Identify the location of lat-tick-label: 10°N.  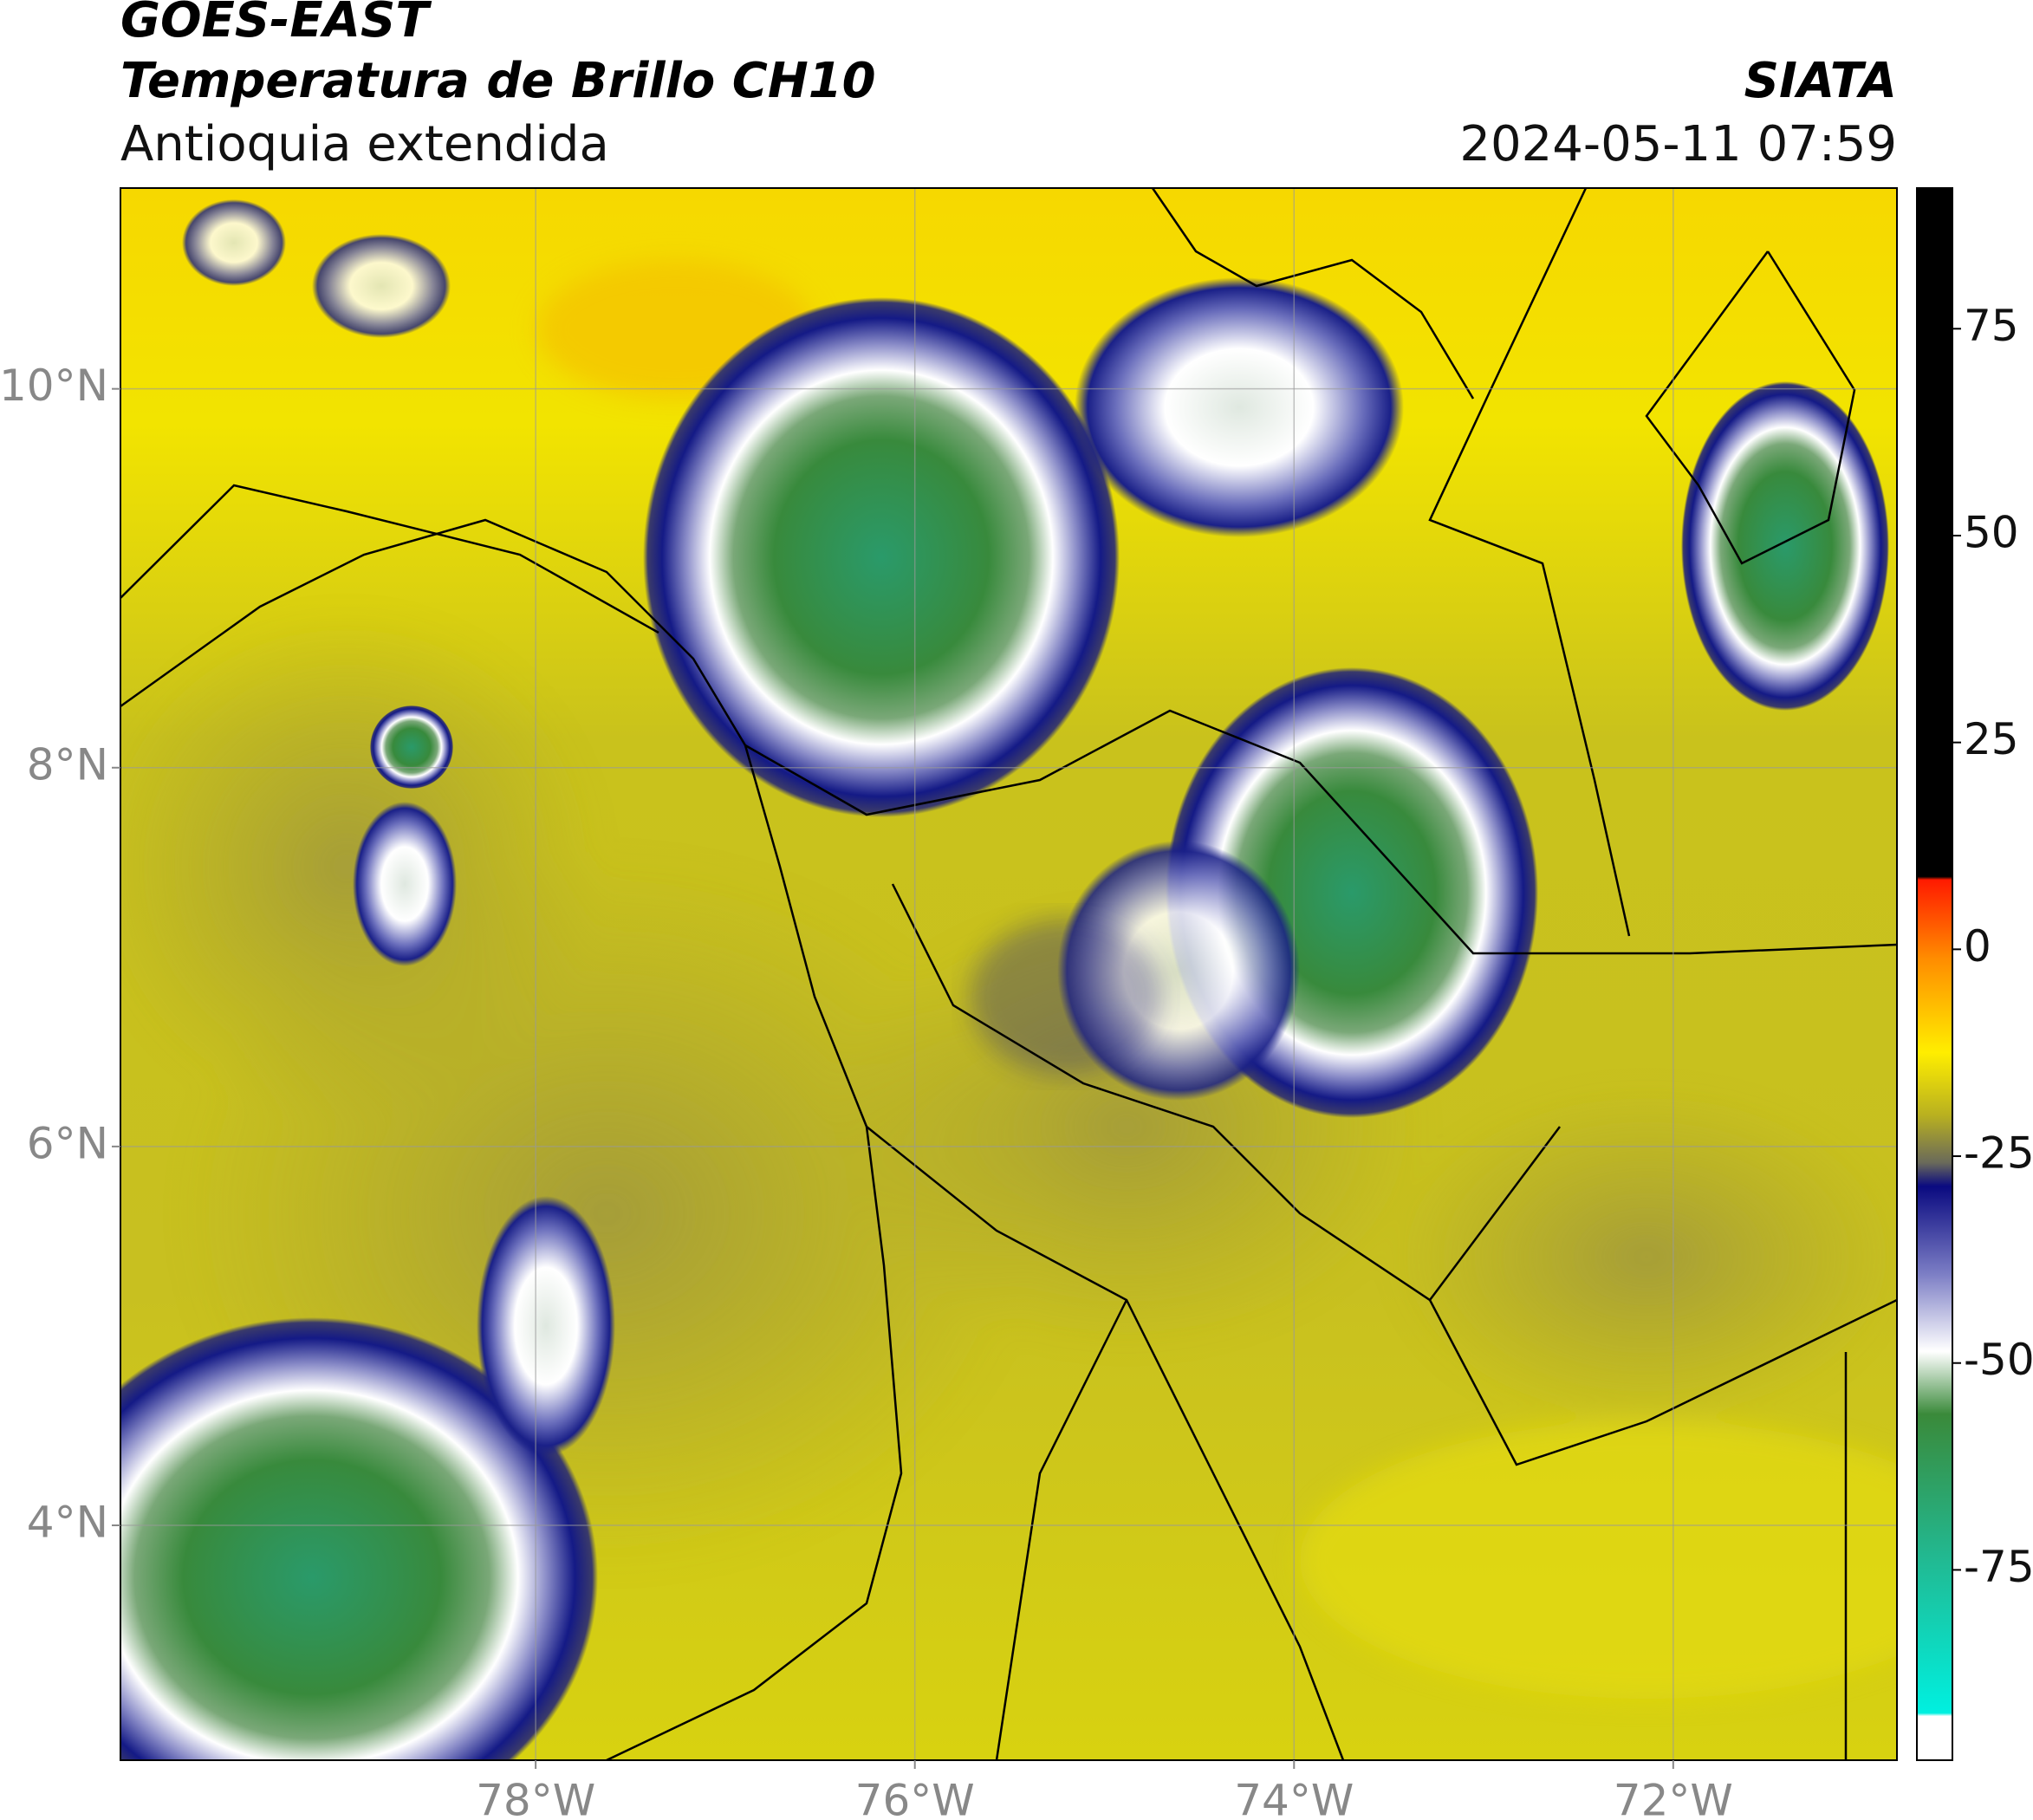
(54, 386).